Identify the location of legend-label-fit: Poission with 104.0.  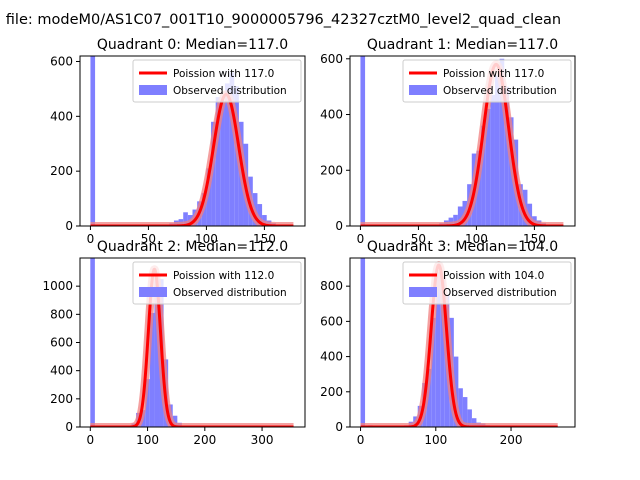
(493, 276).